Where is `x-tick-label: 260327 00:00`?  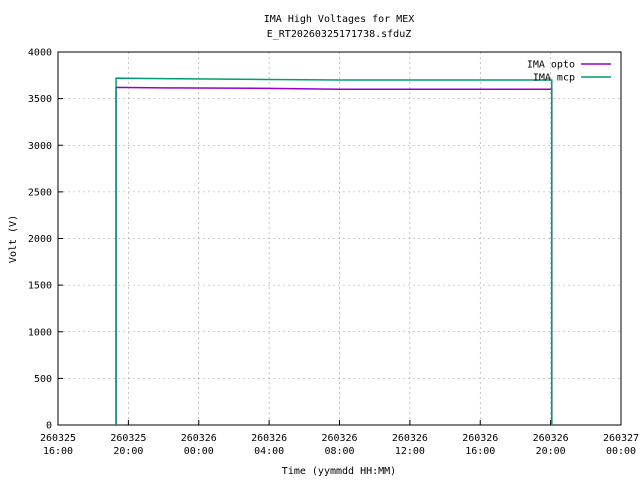
x-tick-label: 260327 00:00 is located at coordinates (621, 445).